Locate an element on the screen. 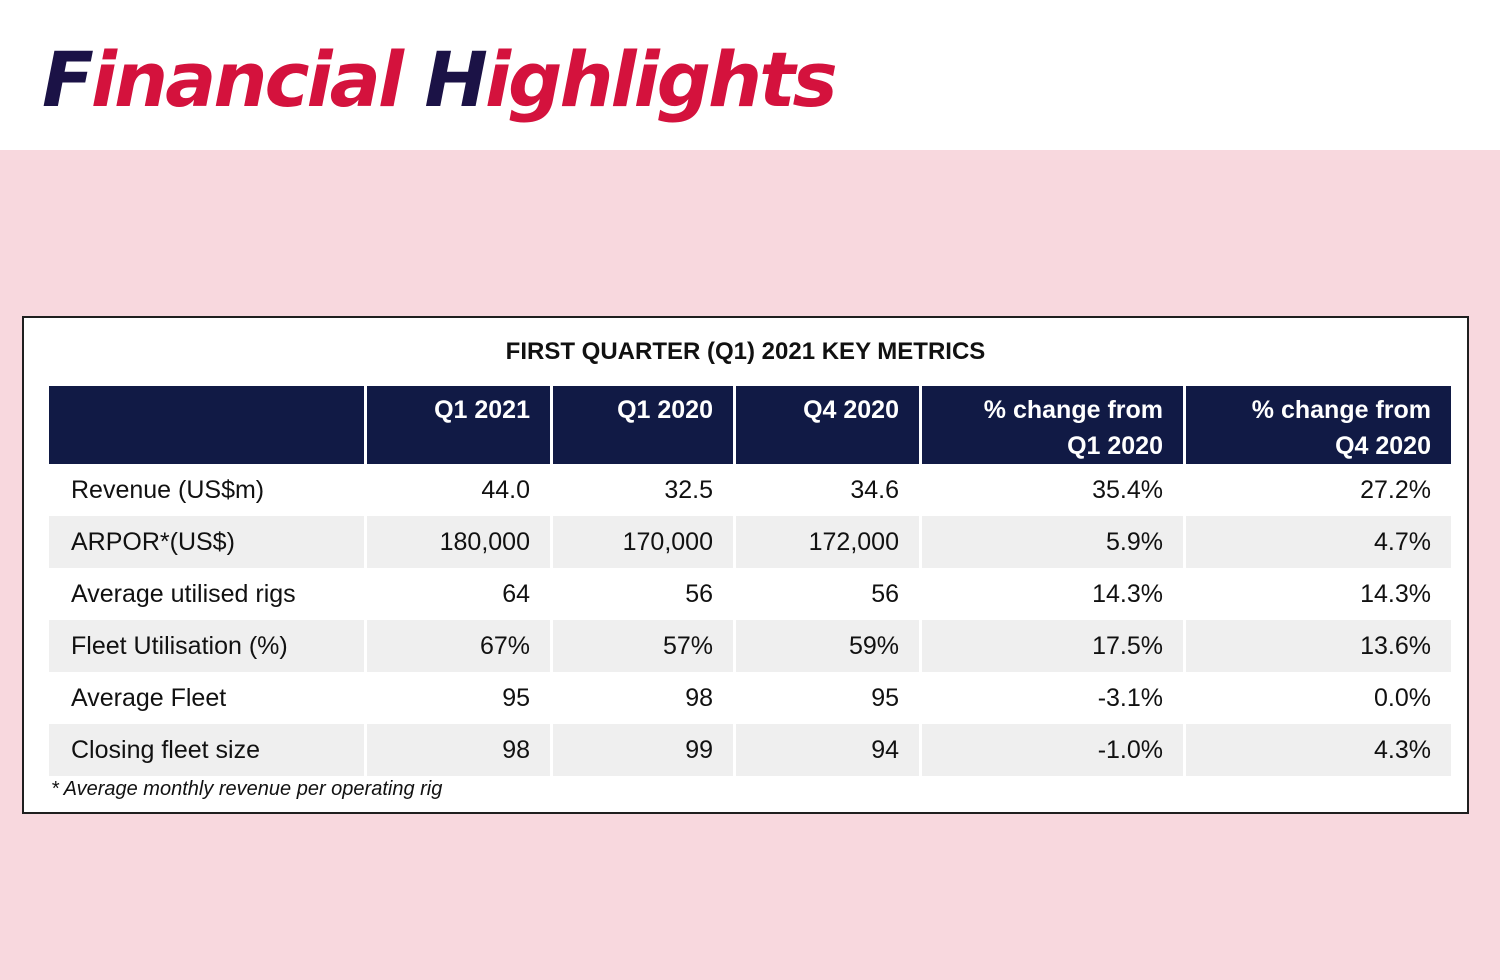 The width and height of the screenshot is (1500, 980). title-initial-h: H is located at coordinates (456, 79).